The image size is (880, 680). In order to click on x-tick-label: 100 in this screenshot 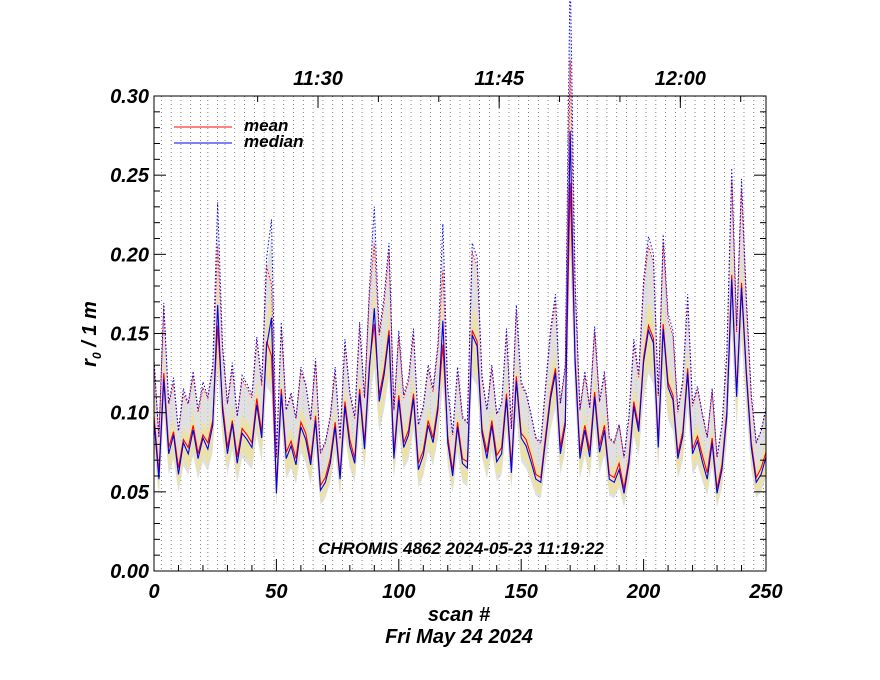, I will do `click(398, 592)`.